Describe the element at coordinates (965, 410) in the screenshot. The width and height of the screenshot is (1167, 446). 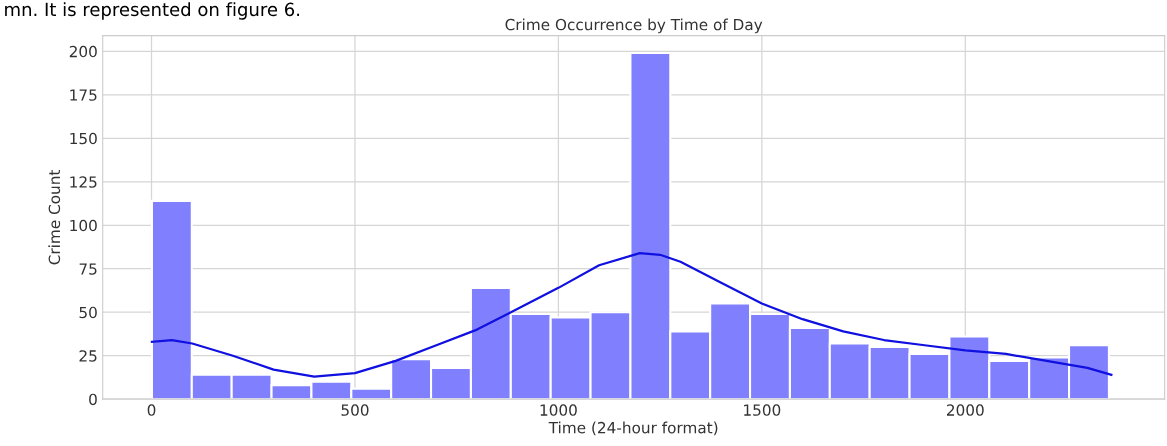
I see `x-tick-label: 2000` at that location.